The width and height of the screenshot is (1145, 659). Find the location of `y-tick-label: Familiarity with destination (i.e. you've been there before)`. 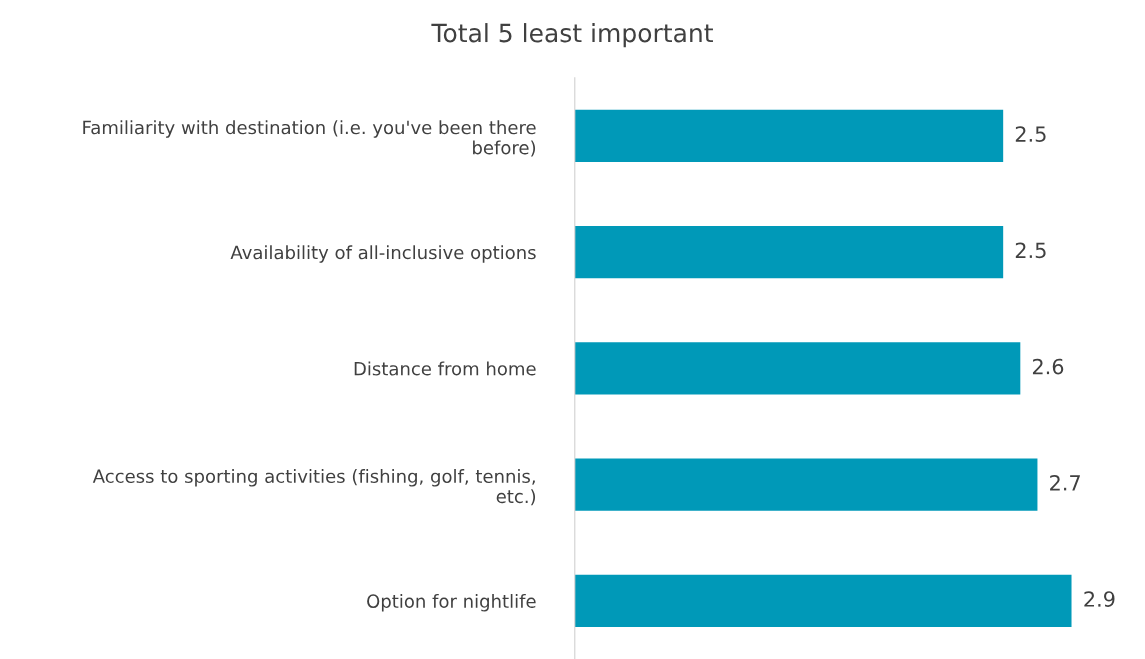

y-tick-label: Familiarity with destination (i.e. you've been there before) is located at coordinates (309, 138).